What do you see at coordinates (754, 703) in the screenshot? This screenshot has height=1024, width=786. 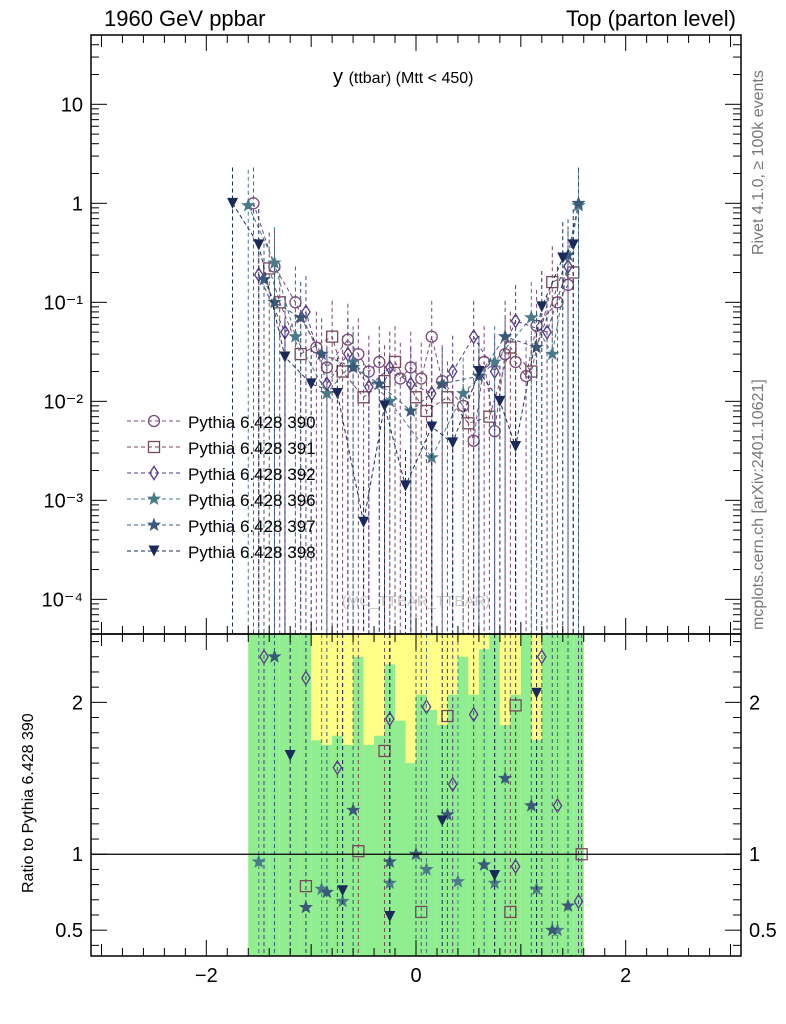 I see `y-tick-label-ratio-right: 2` at bounding box center [754, 703].